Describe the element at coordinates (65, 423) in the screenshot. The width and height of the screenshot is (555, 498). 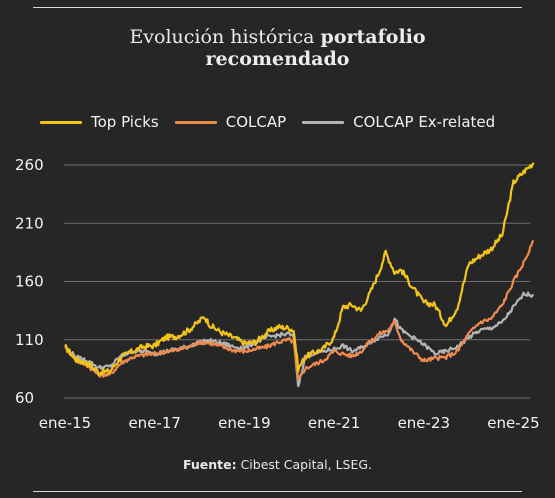
I see `x-tick-label-ene-15: ene-15` at that location.